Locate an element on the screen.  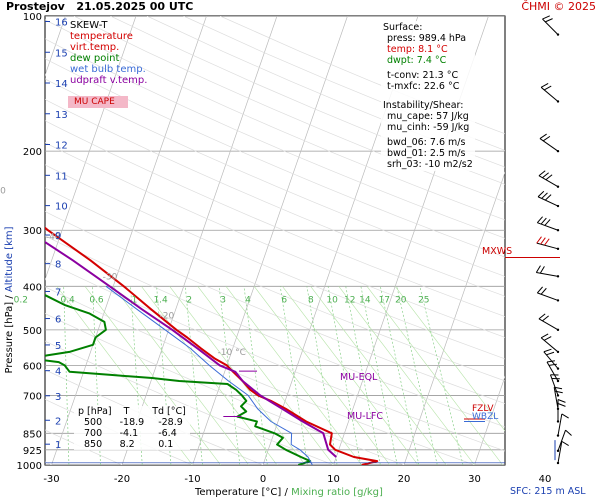
mixing-ratio-tick-label: 17 is located at coordinates (384, 300).